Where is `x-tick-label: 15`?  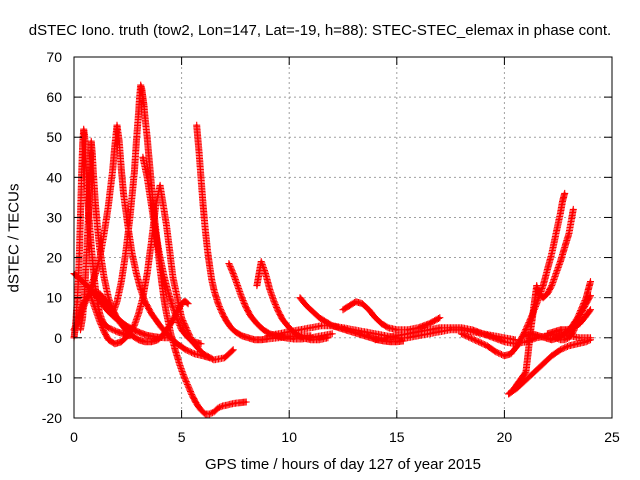 x-tick-label: 15 is located at coordinates (397, 437).